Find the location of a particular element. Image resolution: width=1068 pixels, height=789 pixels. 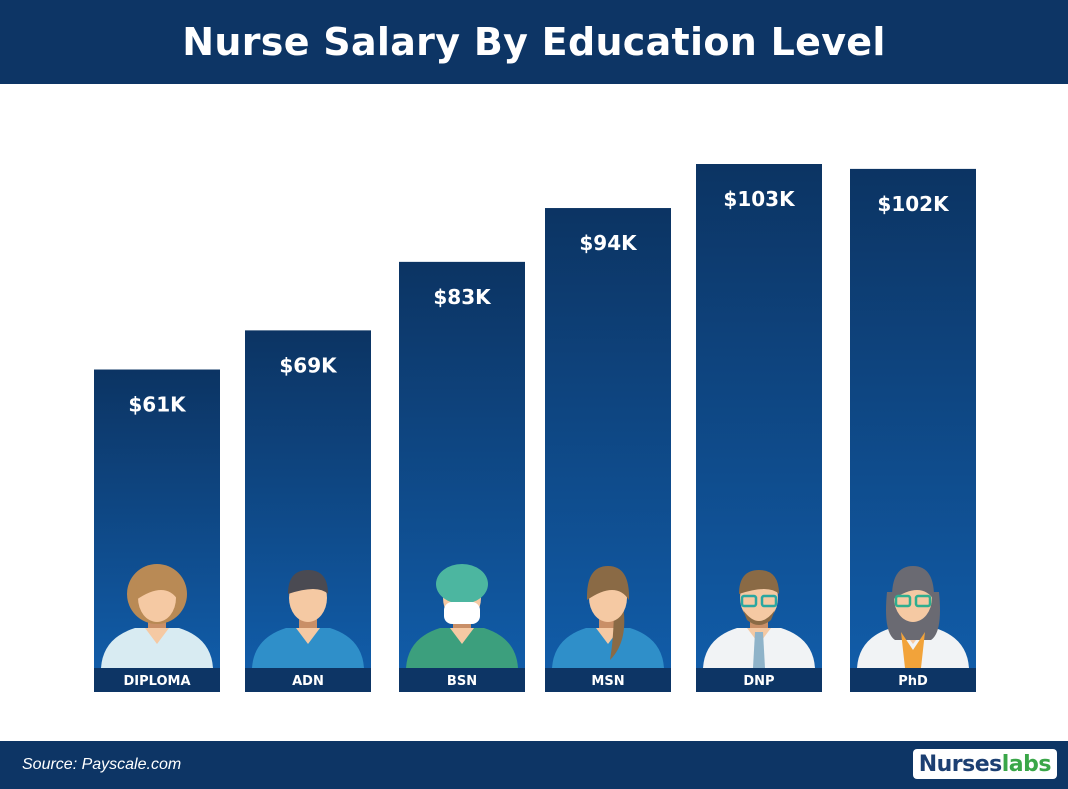

bar-value-label: $83K is located at coordinates (462, 297).